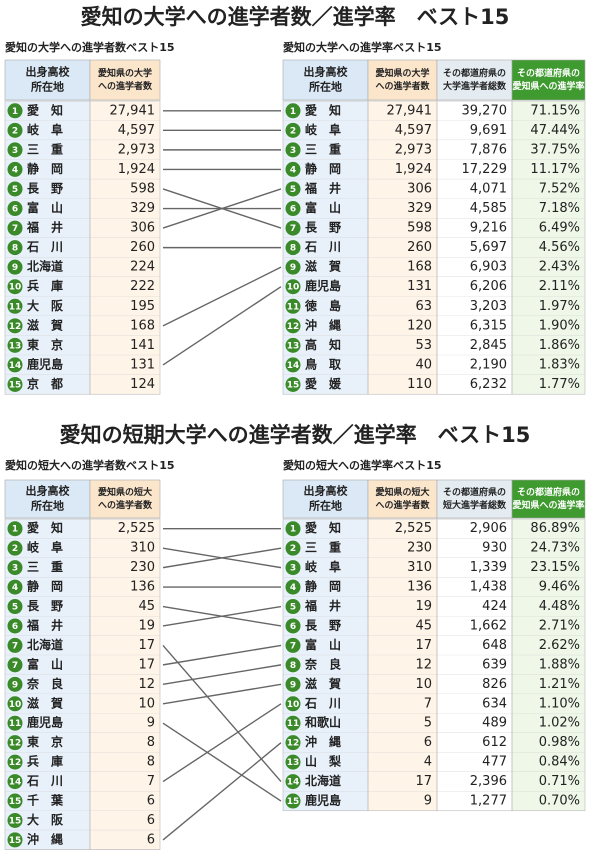 The height and width of the screenshot is (856, 590). Describe the element at coordinates (146, 664) in the screenshot. I see `cell-value: 17` at that location.